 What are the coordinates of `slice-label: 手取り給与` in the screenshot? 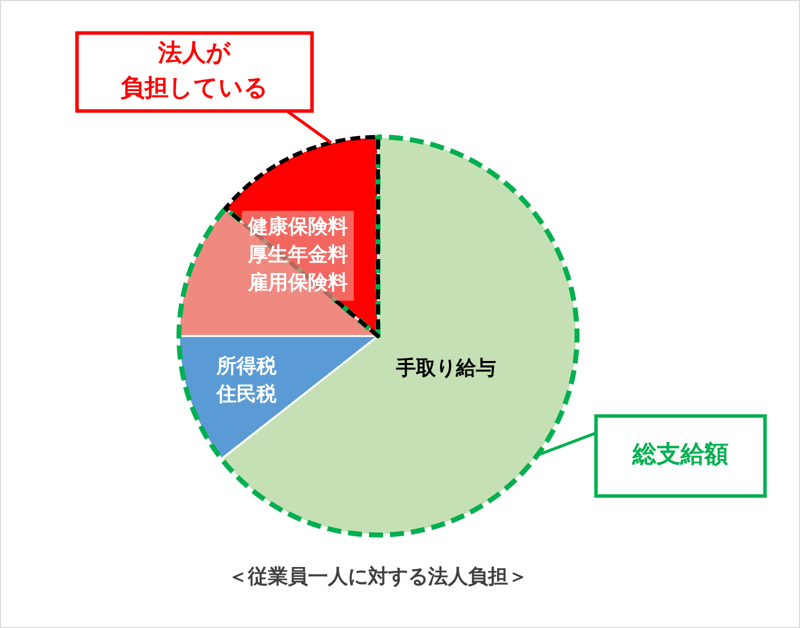 It's located at (445, 367).